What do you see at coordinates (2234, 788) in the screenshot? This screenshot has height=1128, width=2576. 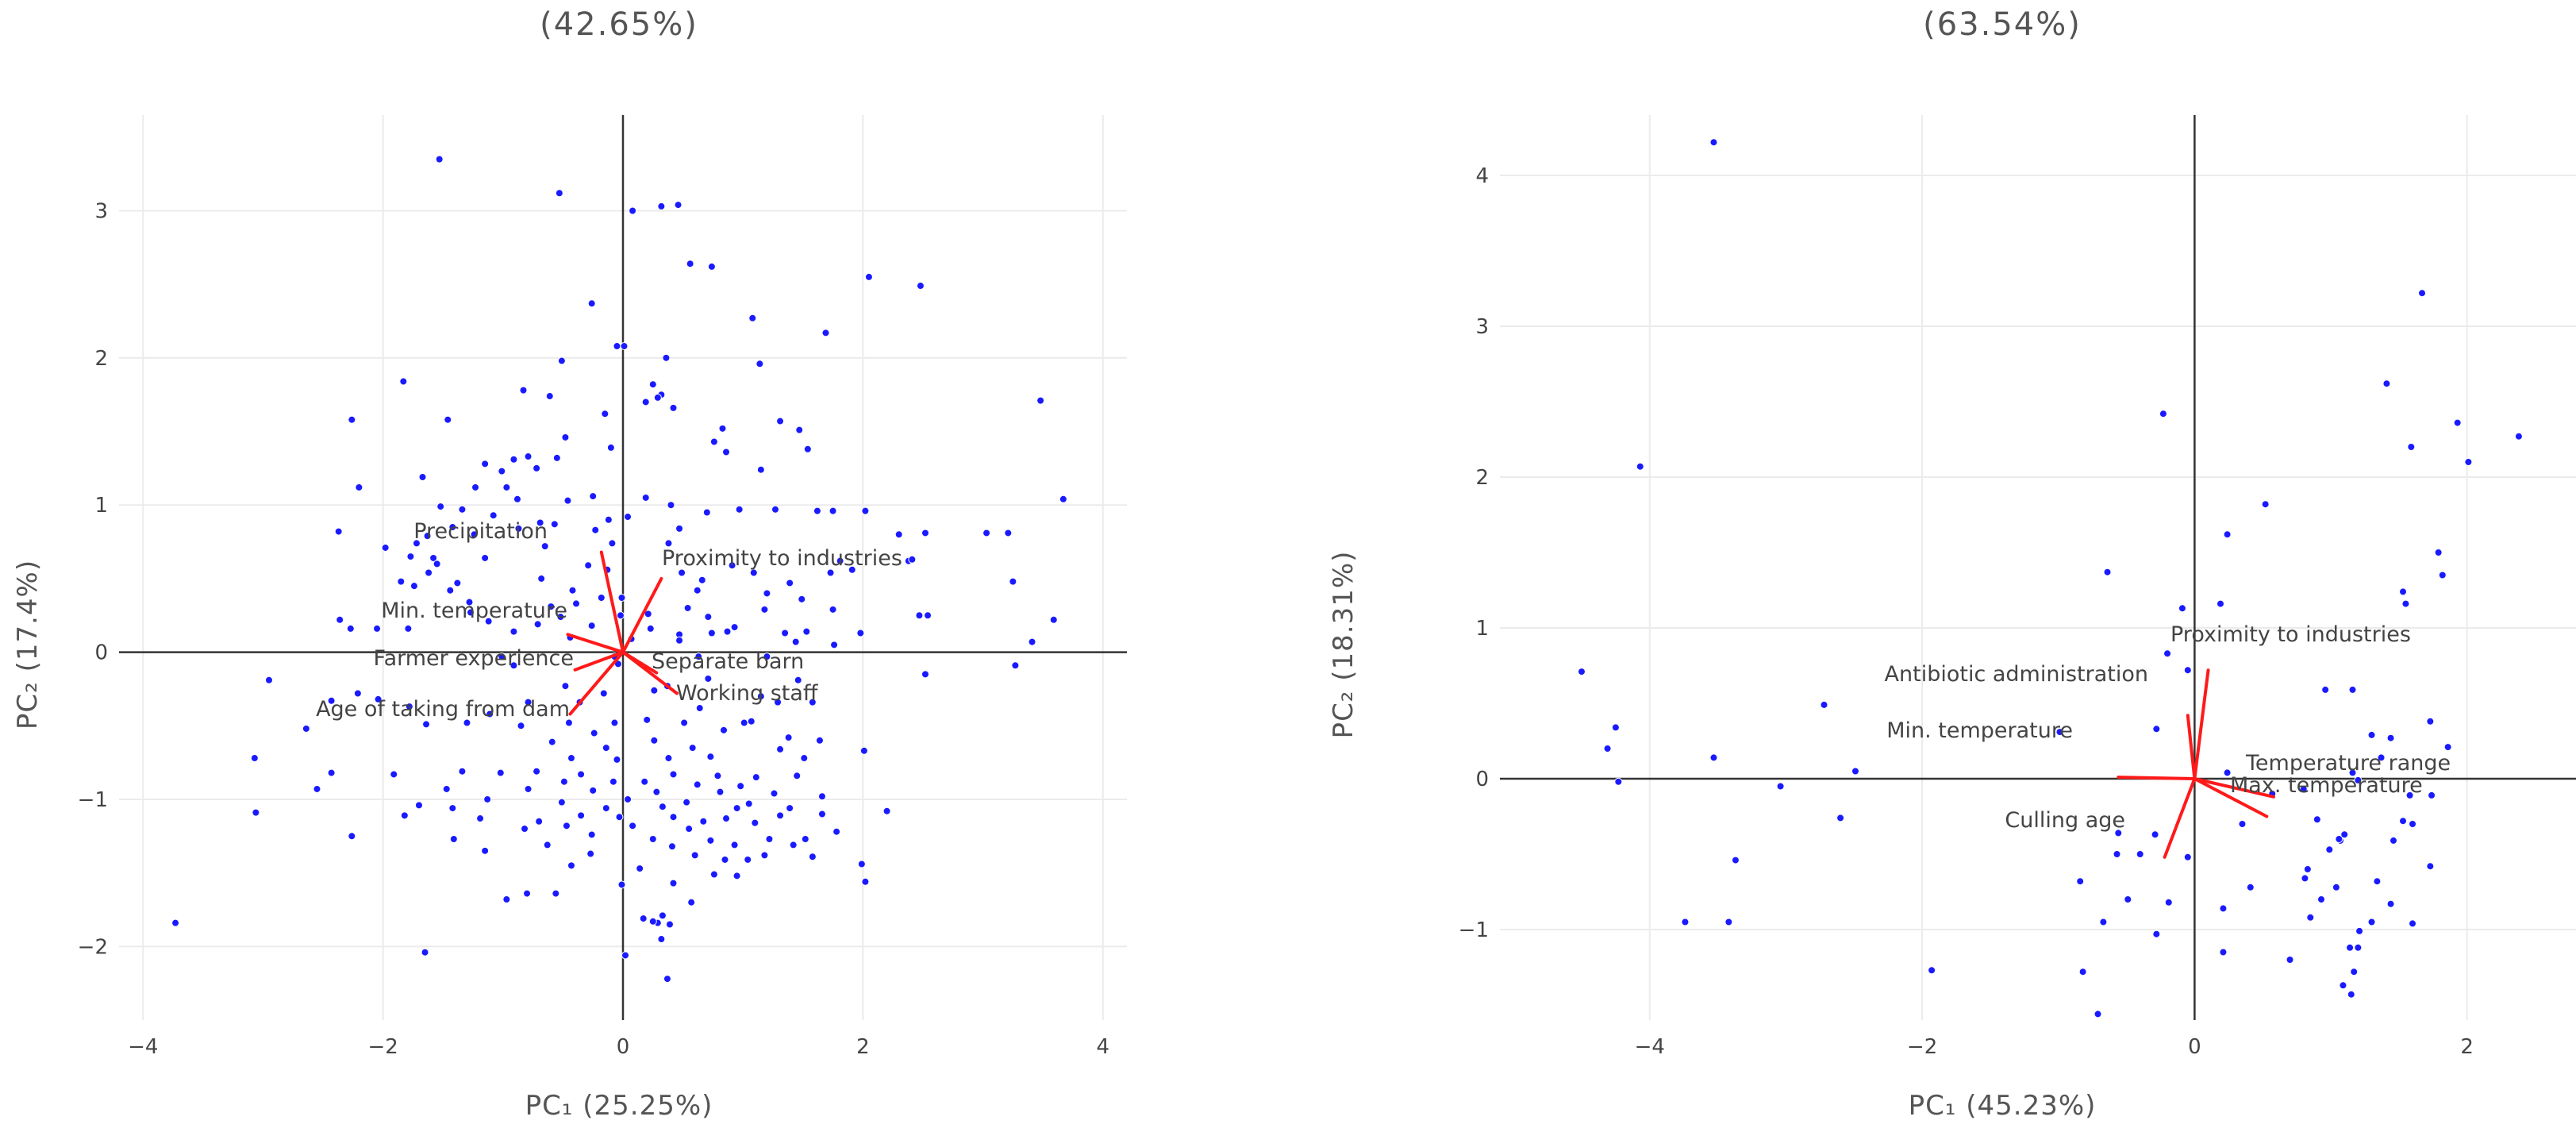 I see `right-loading-vector` at bounding box center [2234, 788].